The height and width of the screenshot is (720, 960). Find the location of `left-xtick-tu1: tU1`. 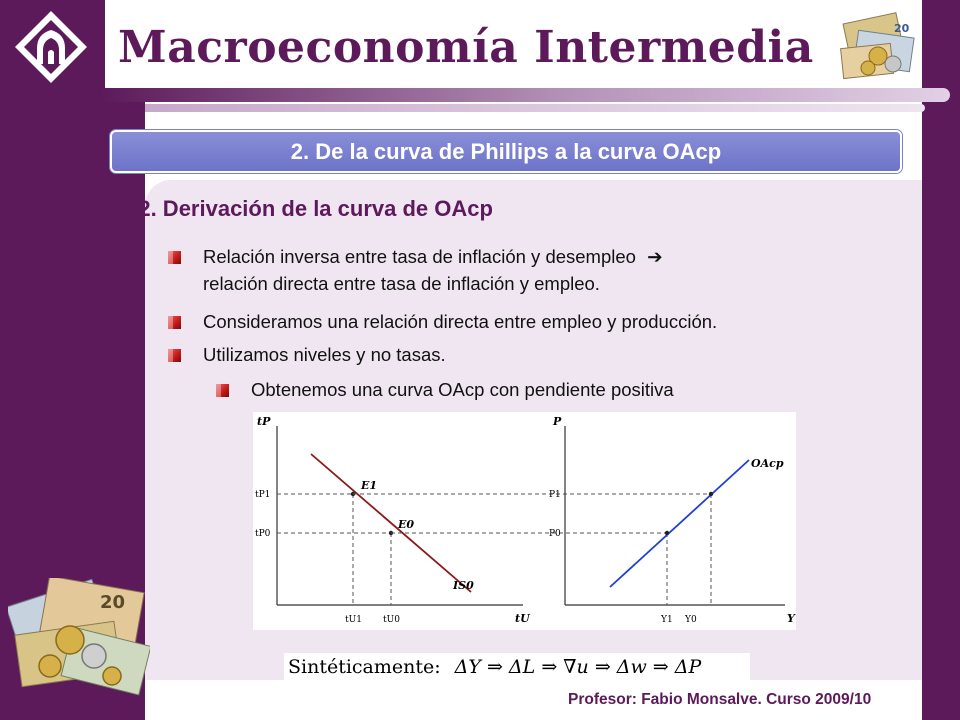

left-xtick-tu1: tU1 is located at coordinates (353, 620).